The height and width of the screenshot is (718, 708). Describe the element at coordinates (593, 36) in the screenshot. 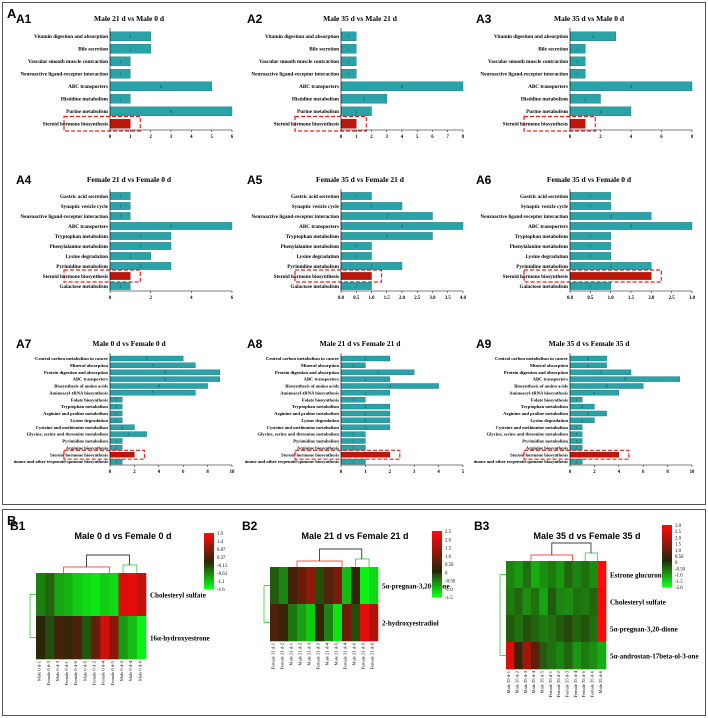

I see `data-label: 3` at that location.